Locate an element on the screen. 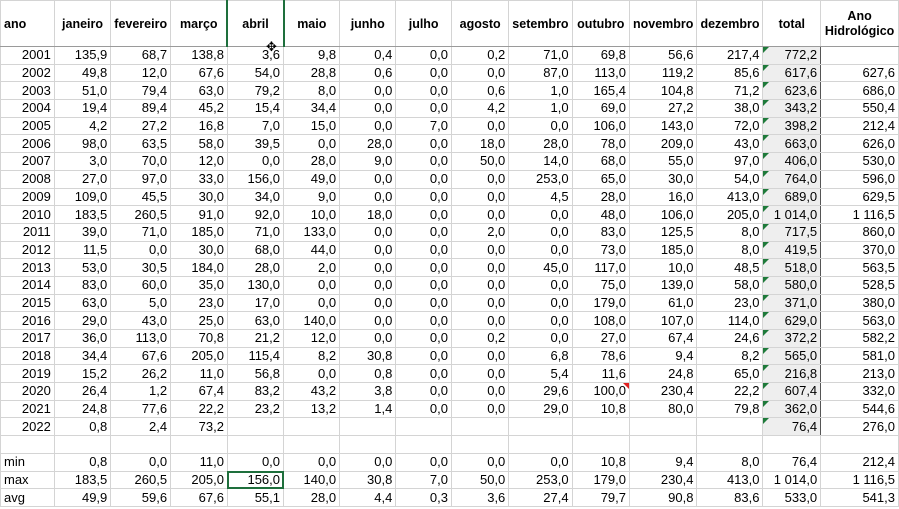  hydrological-year-cell: 582,2 is located at coordinates (859, 338).